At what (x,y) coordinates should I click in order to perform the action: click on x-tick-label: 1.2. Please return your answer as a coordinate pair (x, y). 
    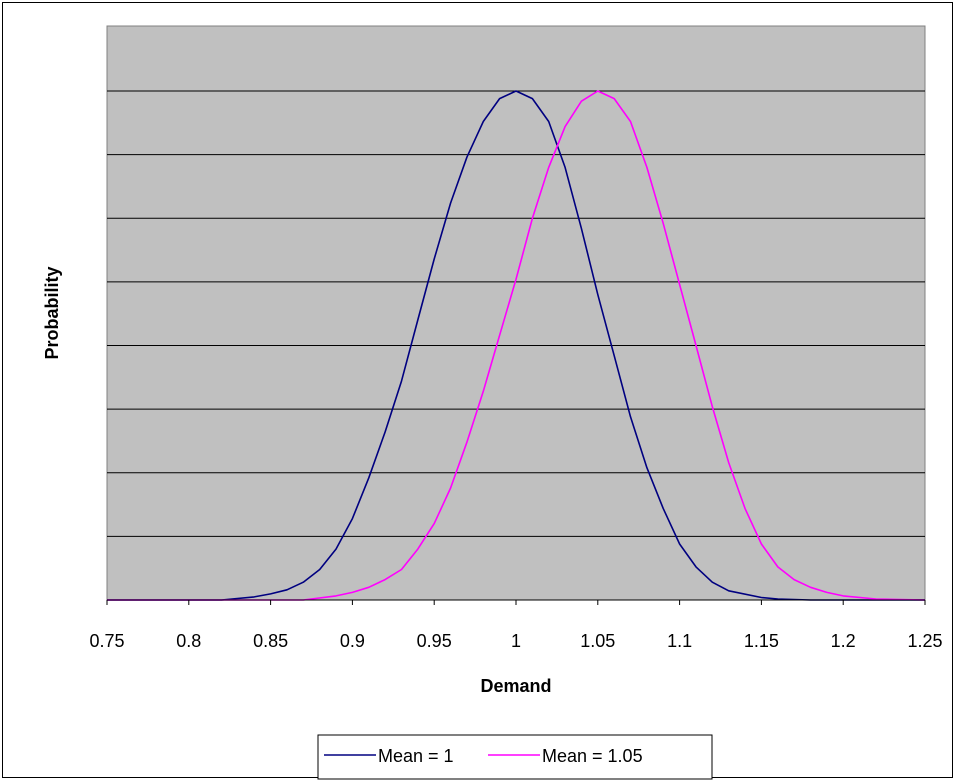
    Looking at the image, I should click on (843, 641).